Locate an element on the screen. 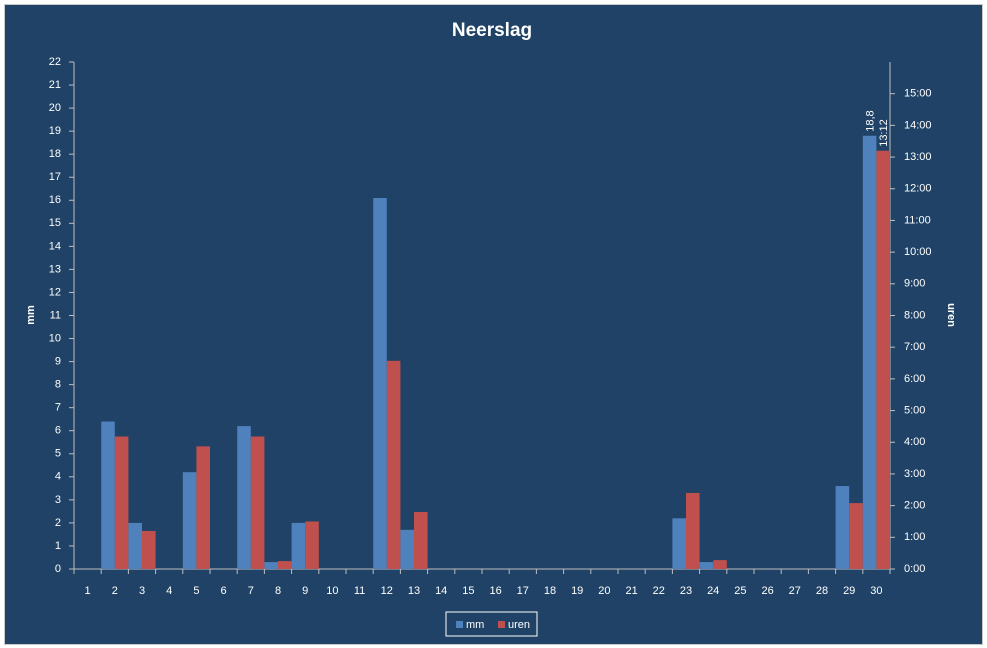  y2-tick-label: 5:00 is located at coordinates (914, 410).